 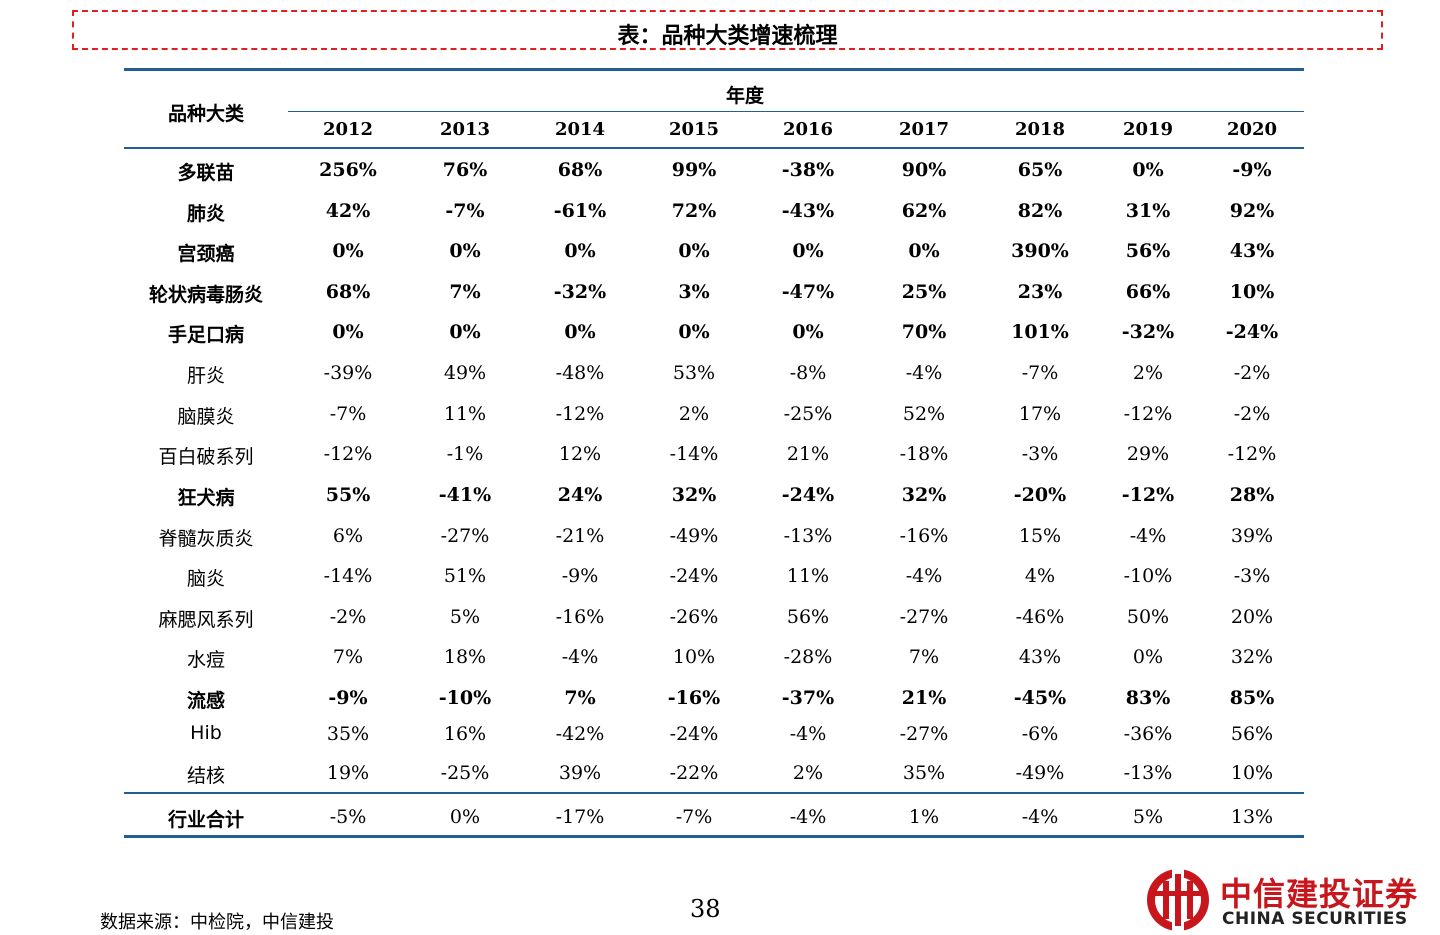 I want to click on table-cell: -26%, so click(x=694, y=617).